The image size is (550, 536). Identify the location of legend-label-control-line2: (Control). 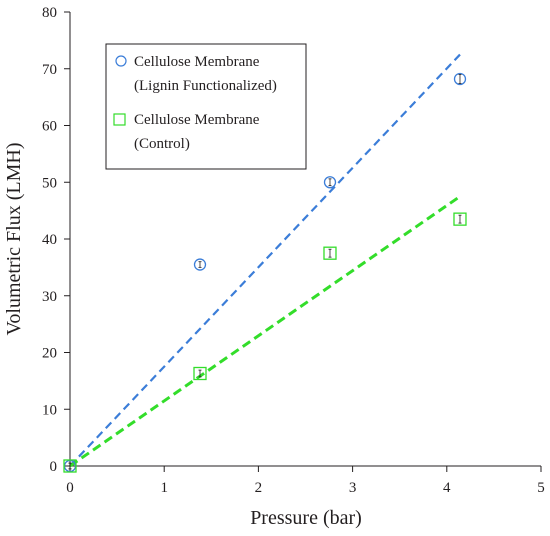
(162, 144).